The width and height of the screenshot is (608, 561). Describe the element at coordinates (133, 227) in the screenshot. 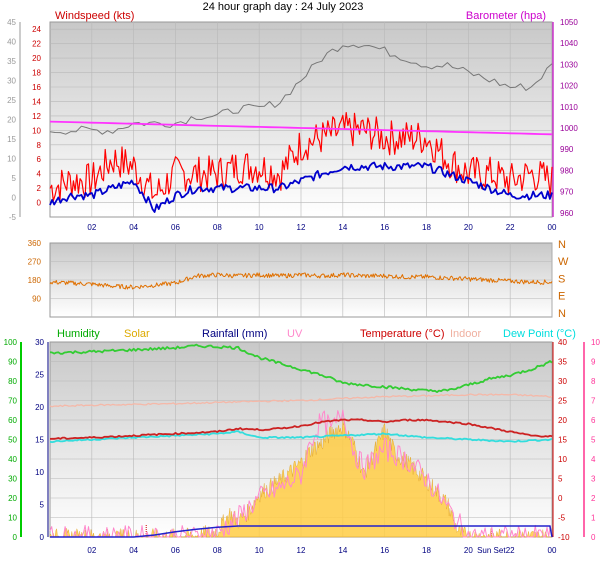

I see `wind-x-tick-label: 04` at that location.